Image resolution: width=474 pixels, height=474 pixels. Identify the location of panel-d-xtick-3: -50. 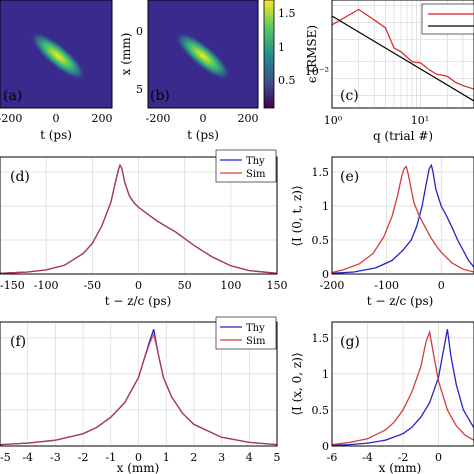
(92, 285).